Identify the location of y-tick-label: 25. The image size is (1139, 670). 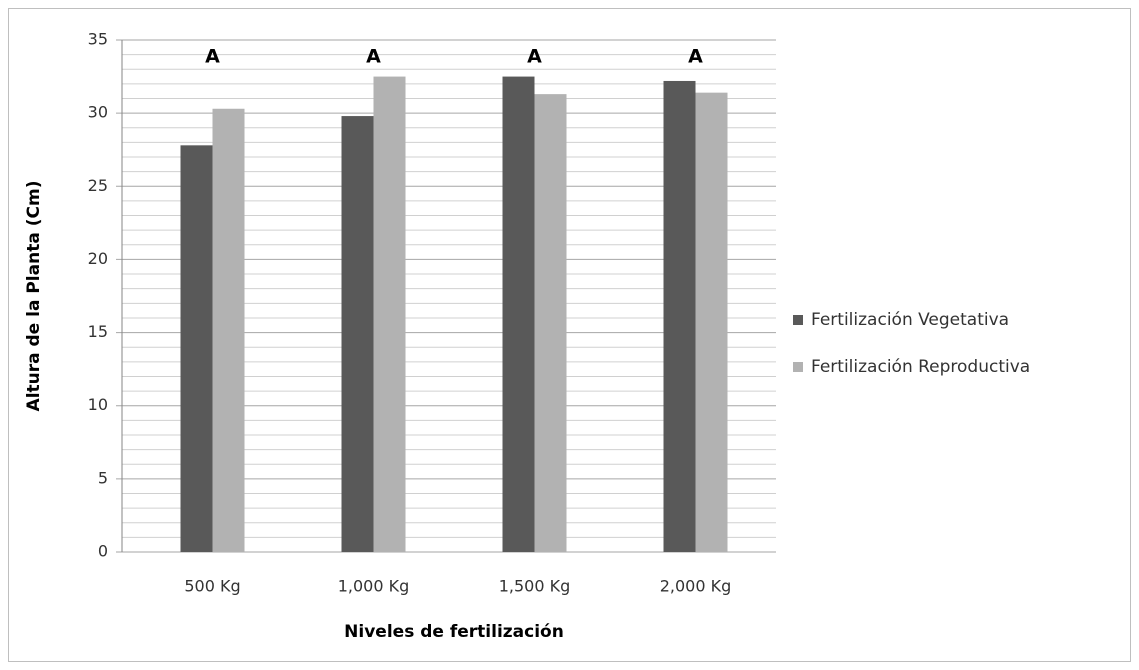
(98, 185).